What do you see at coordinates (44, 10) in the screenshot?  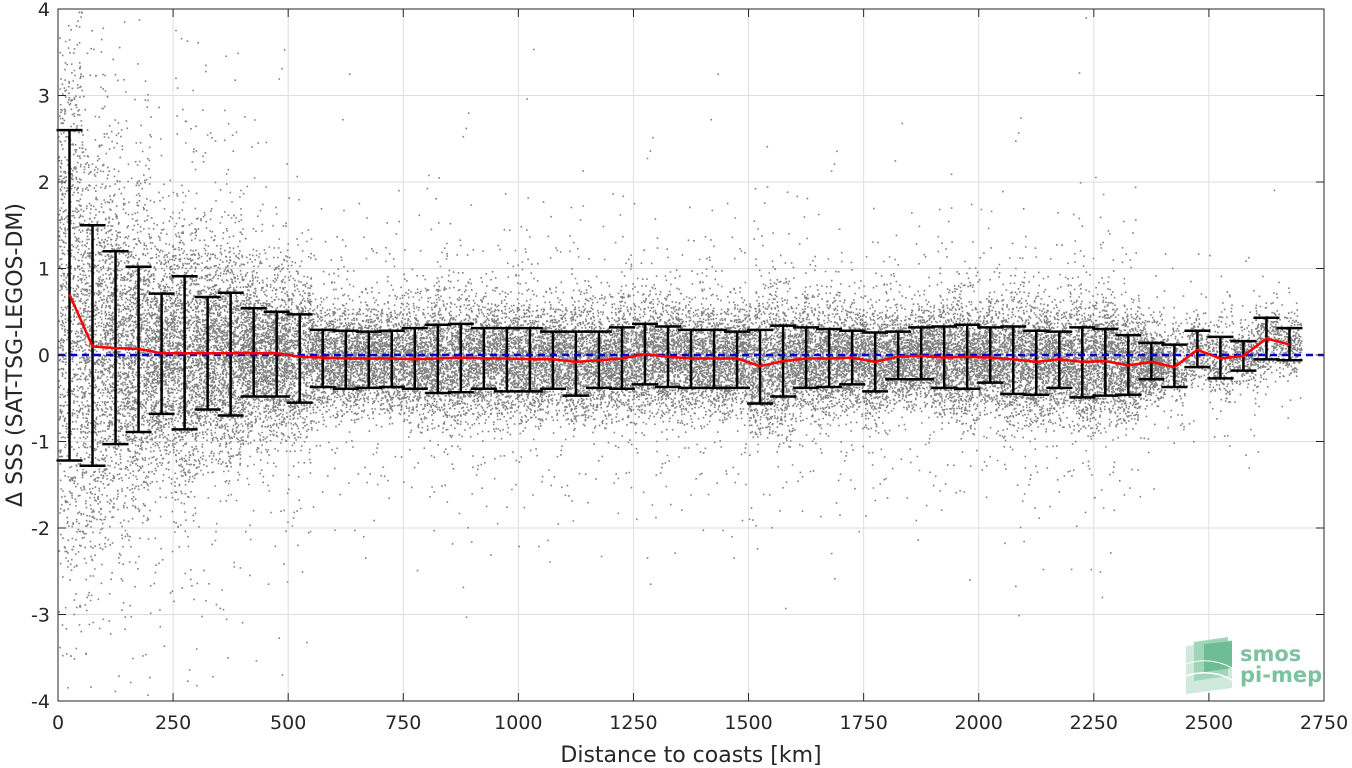 I see `y-tick-label: 4` at bounding box center [44, 10].